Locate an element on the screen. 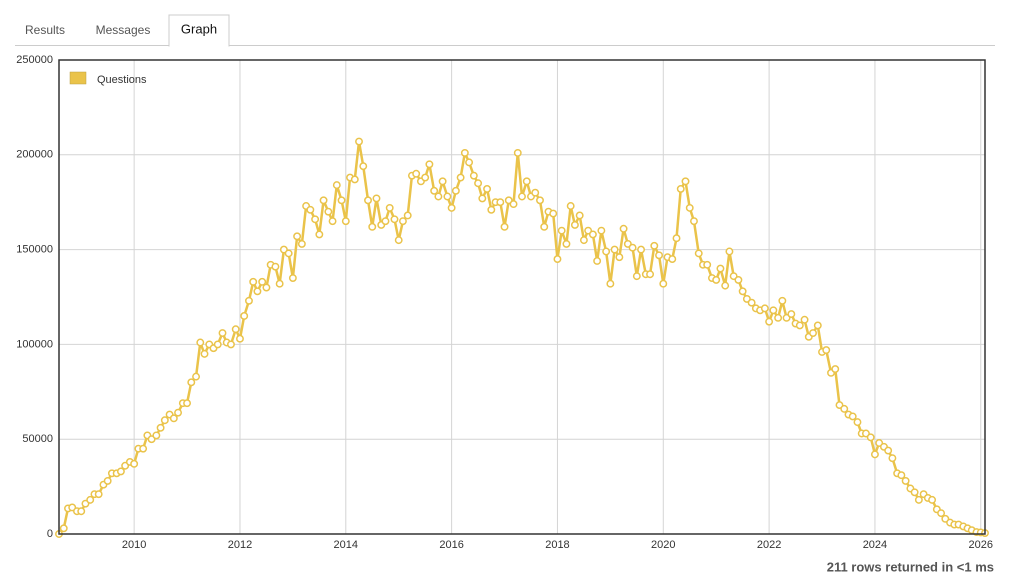 This screenshot has height=586, width=1010. x-tick-label: 2010 is located at coordinates (134, 545).